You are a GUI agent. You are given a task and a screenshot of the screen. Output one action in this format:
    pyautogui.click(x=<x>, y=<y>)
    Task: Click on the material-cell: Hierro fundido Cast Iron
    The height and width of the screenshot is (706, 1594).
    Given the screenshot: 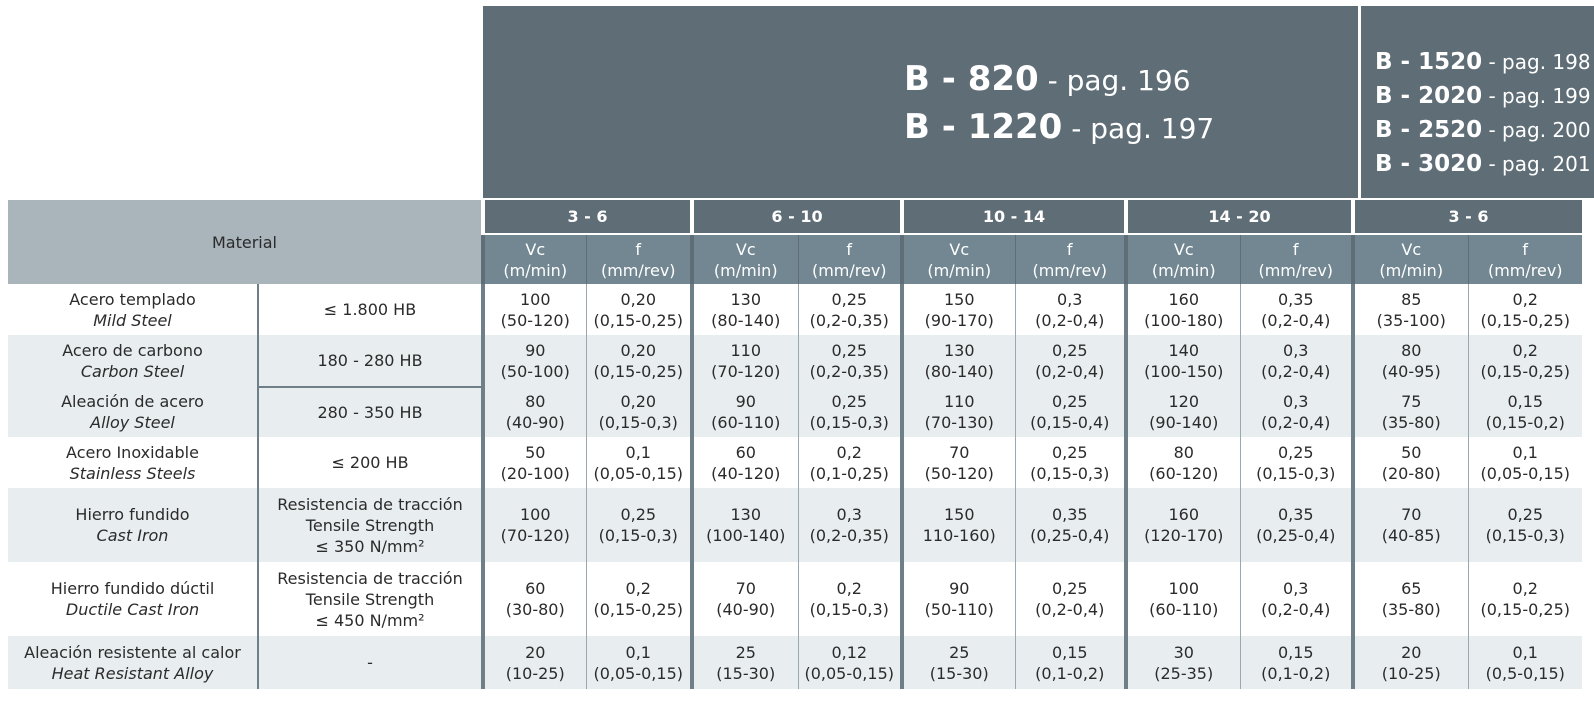 What is the action you would take?
    pyautogui.click(x=133, y=525)
    